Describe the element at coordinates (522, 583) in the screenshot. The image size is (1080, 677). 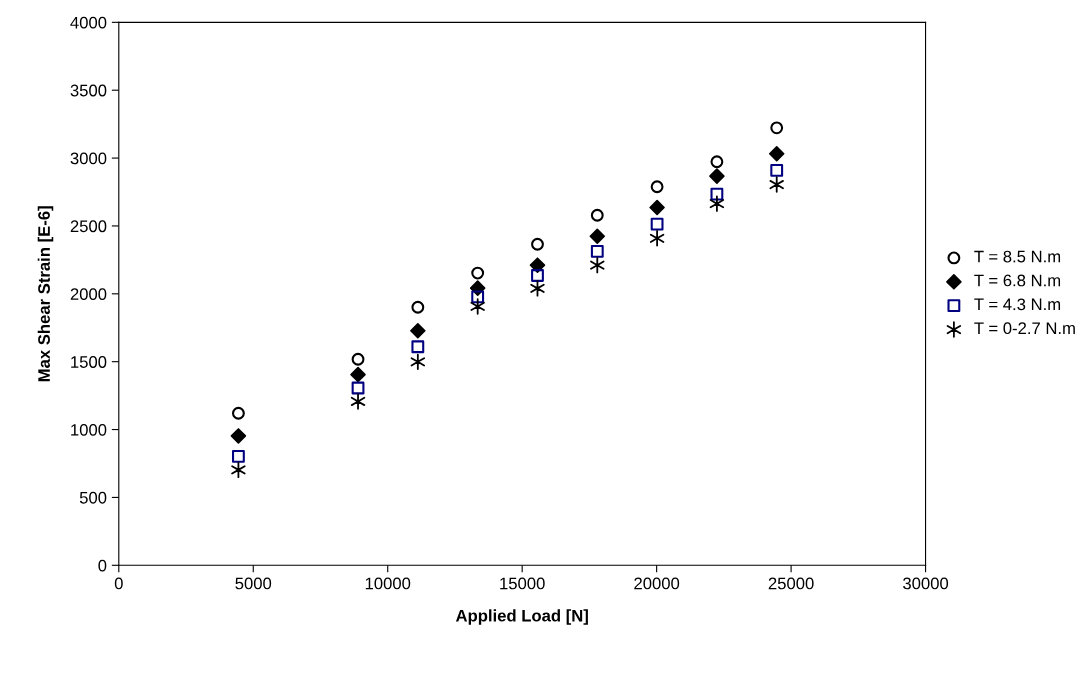
I see `x-tick-label: 15000` at that location.